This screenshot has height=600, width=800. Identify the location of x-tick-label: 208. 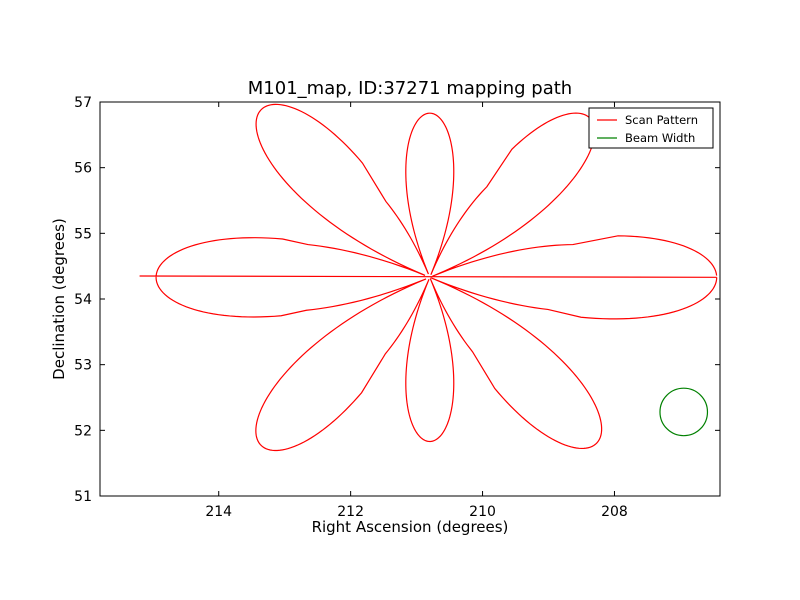
(614, 512).